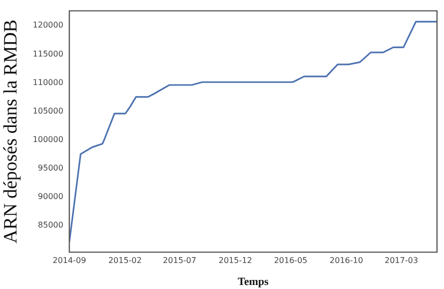  What do you see at coordinates (51, 225) in the screenshot?
I see `y-tick-label: 85000` at bounding box center [51, 225].